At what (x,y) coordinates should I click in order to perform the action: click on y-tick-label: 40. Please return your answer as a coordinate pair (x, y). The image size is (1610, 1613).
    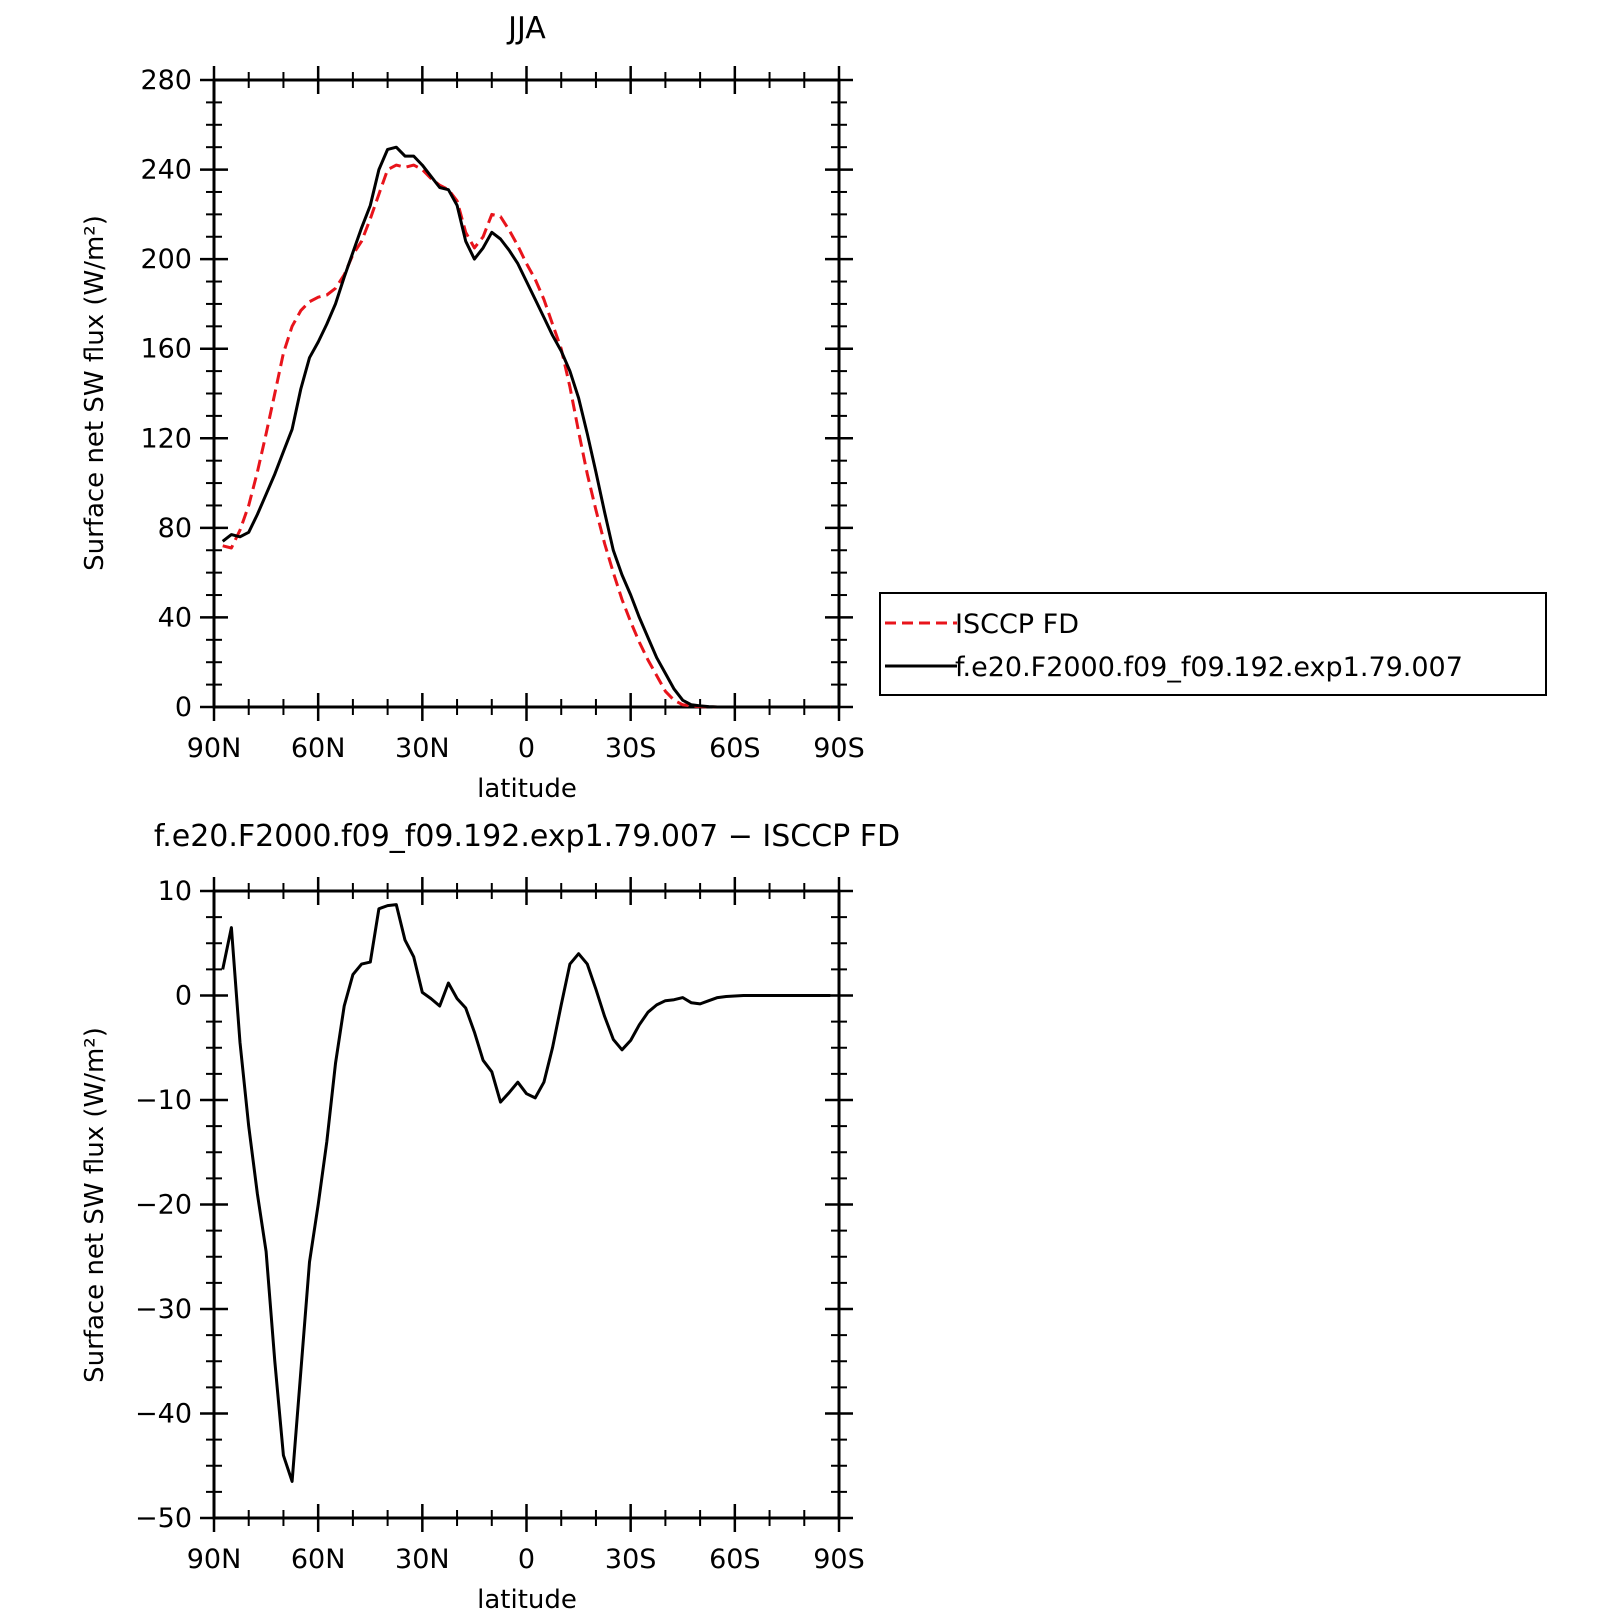
    Looking at the image, I should click on (175, 617).